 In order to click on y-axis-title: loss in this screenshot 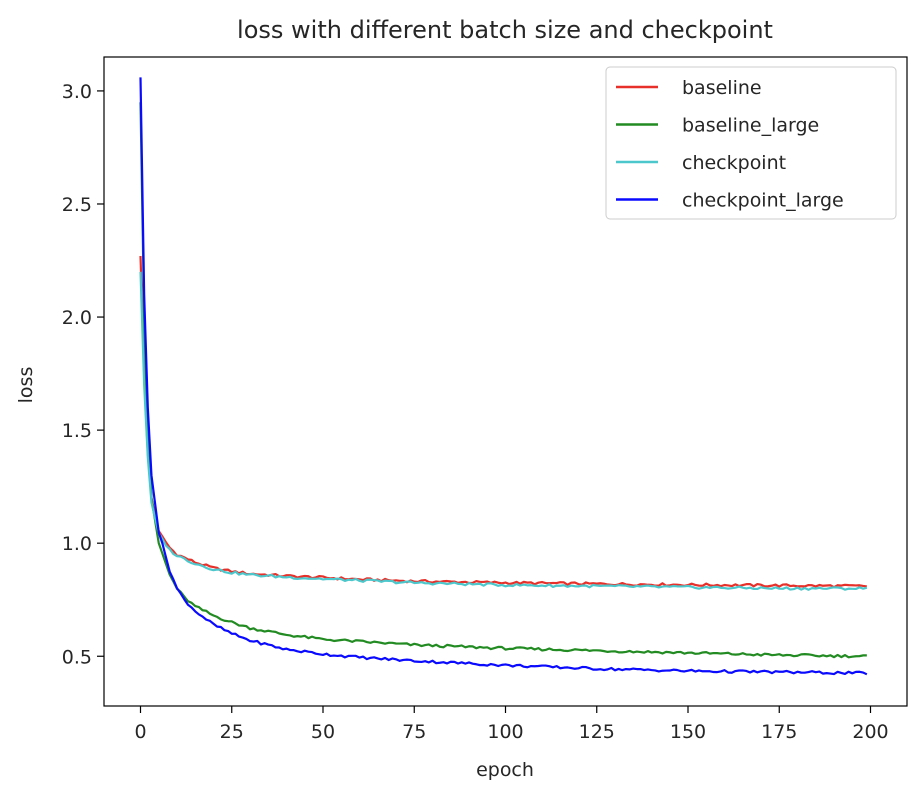, I will do `click(26, 385)`.